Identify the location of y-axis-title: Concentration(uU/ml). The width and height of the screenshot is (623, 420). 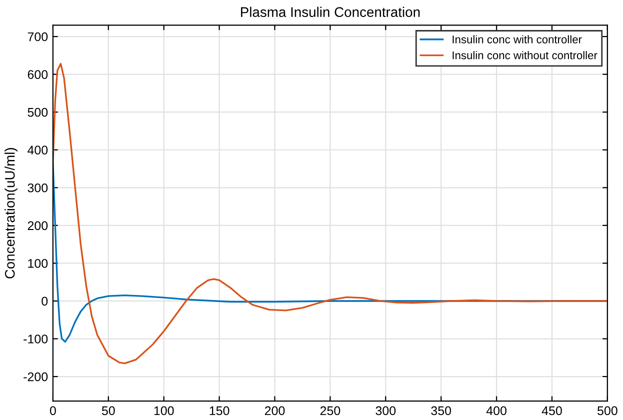
(11, 213).